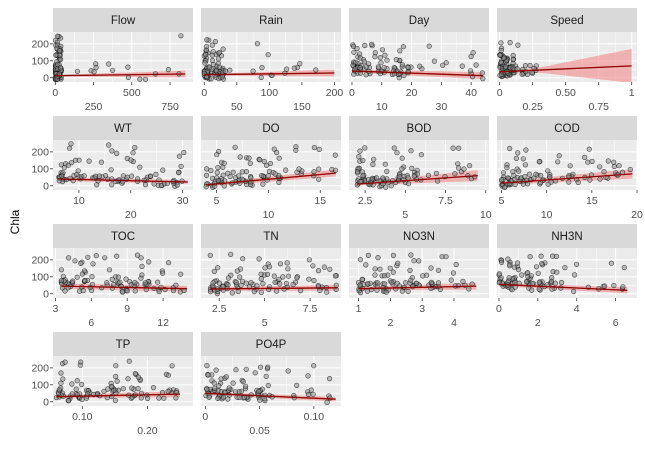 This screenshot has width=645, height=459. Describe the element at coordinates (420, 168) in the screenshot. I see `facet-bod: BOD 2.5 5 7.5 10` at that location.